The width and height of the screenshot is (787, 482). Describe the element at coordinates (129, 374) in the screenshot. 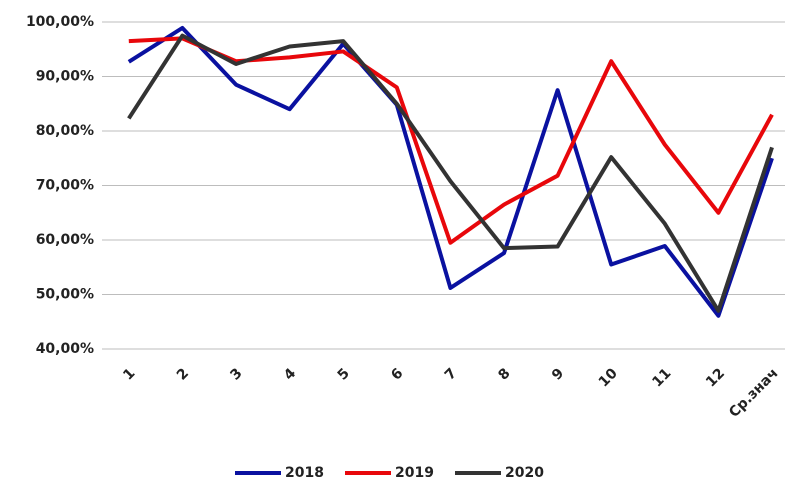

I see `x-tick-label: 1` at that location.